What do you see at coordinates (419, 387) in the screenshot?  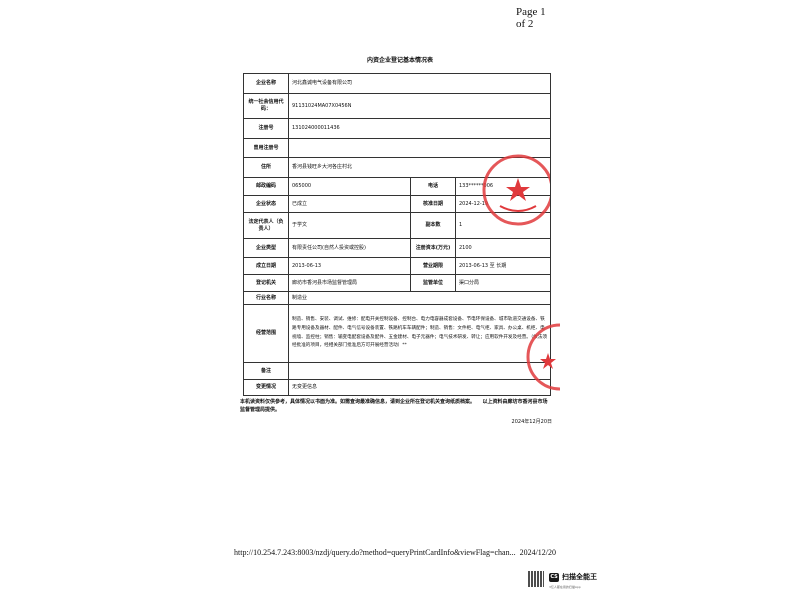 I see `value-changes: 无变更信息` at bounding box center [419, 387].